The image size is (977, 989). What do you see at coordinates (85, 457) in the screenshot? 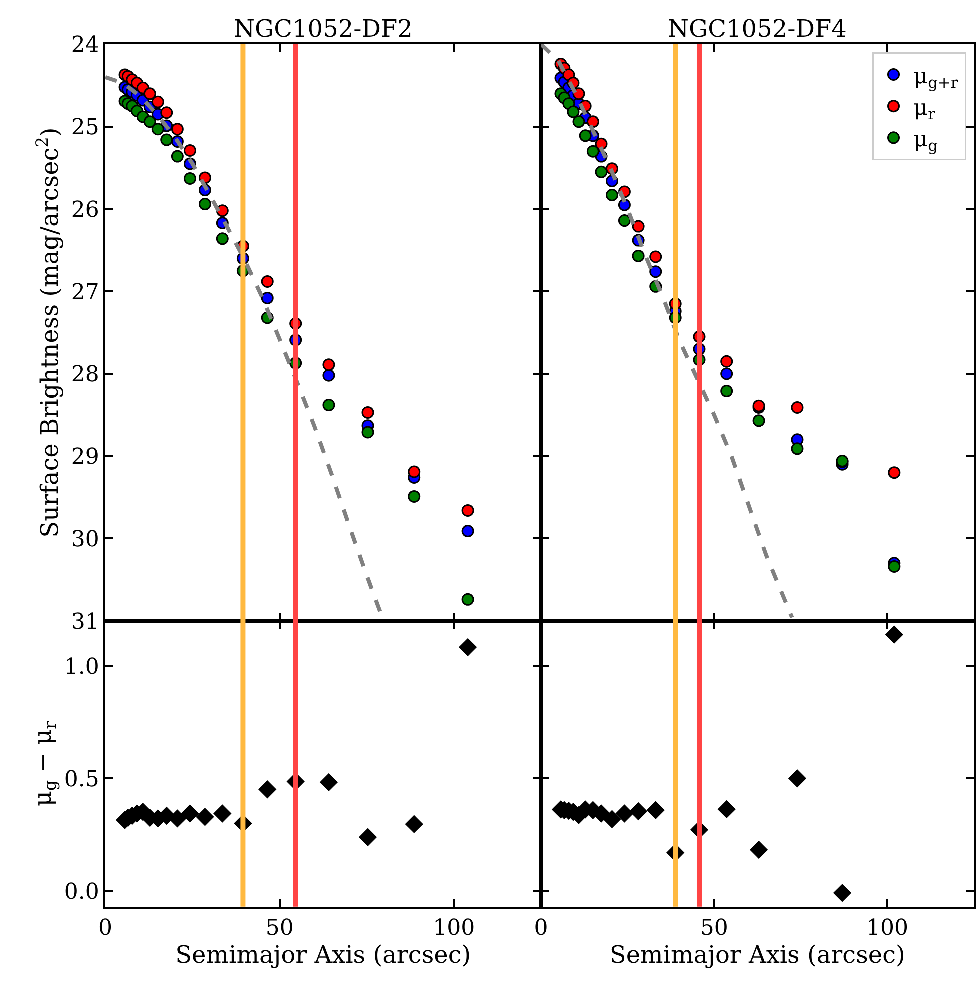
I see `y-tick-label: 29` at bounding box center [85, 457].